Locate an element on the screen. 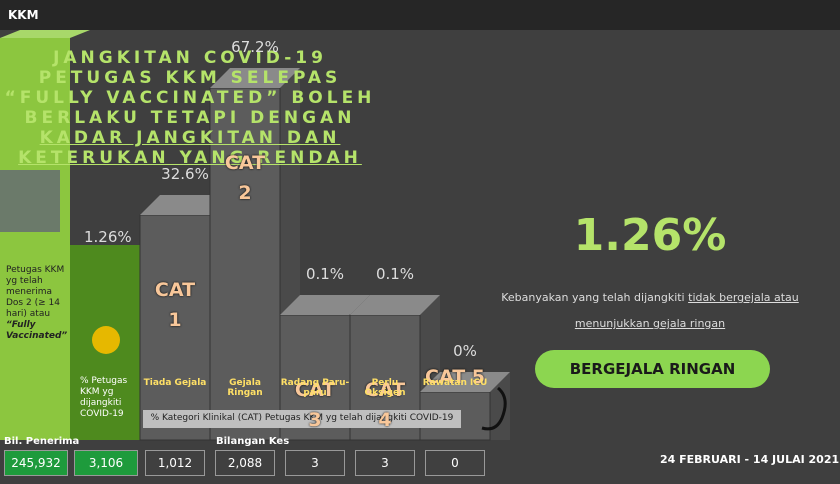 This screenshot has width=840, height=484. cases-label: Bilangan Kes is located at coordinates (253, 441).